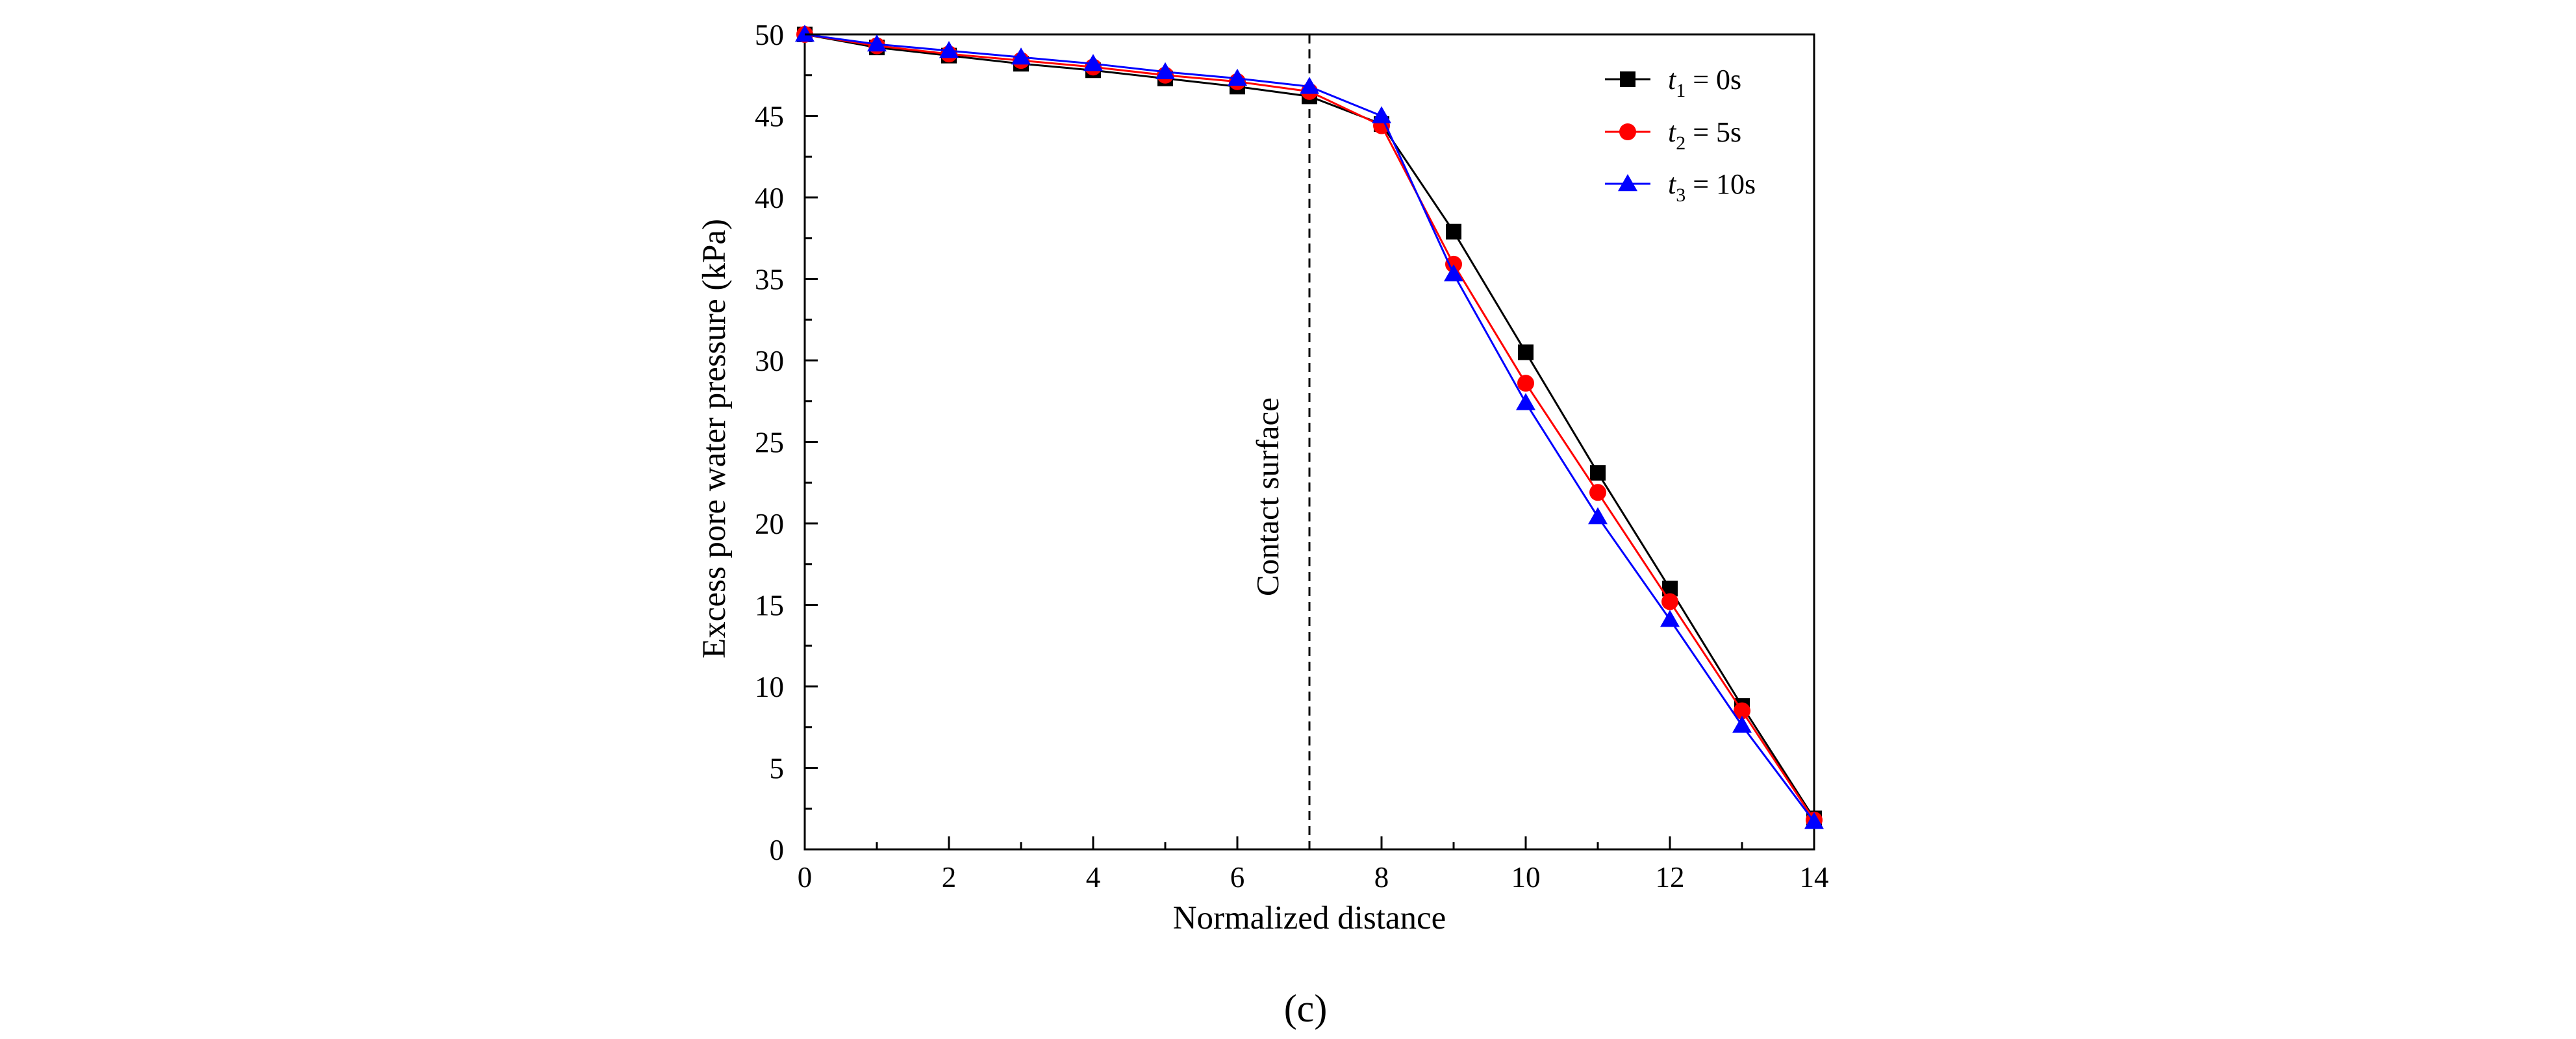 The height and width of the screenshot is (1039, 2576). What do you see at coordinates (1306, 1008) in the screenshot?
I see `panel-label: (c)` at bounding box center [1306, 1008].